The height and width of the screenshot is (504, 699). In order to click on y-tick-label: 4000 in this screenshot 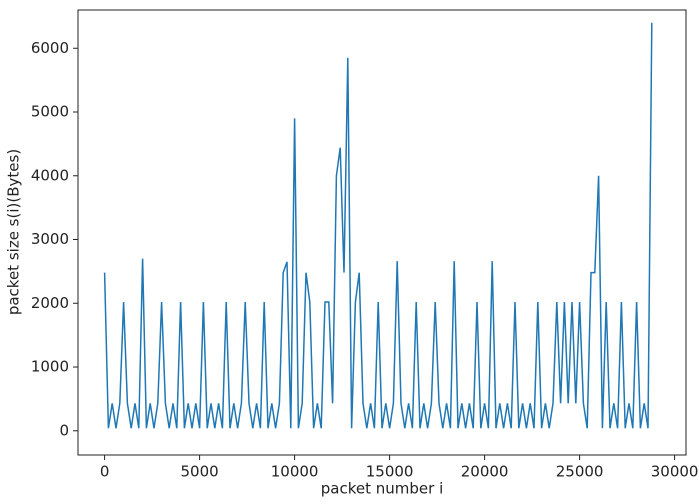, I will do `click(50, 175)`.